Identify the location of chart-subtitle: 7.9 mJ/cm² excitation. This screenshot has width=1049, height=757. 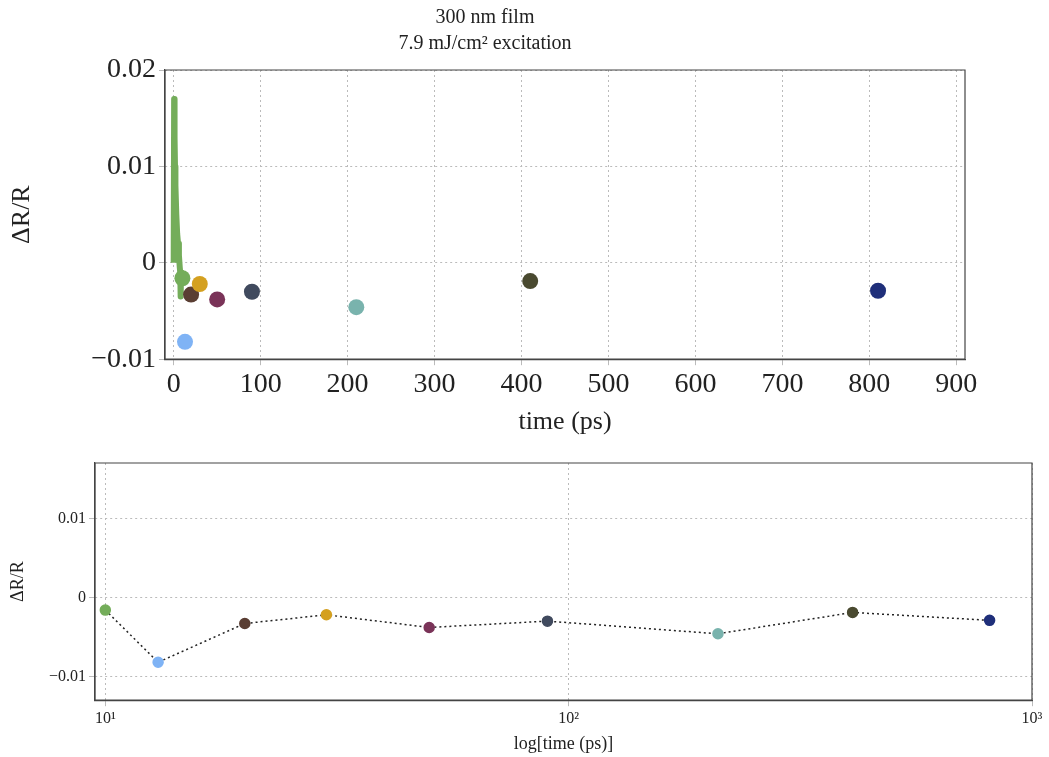
(485, 42).